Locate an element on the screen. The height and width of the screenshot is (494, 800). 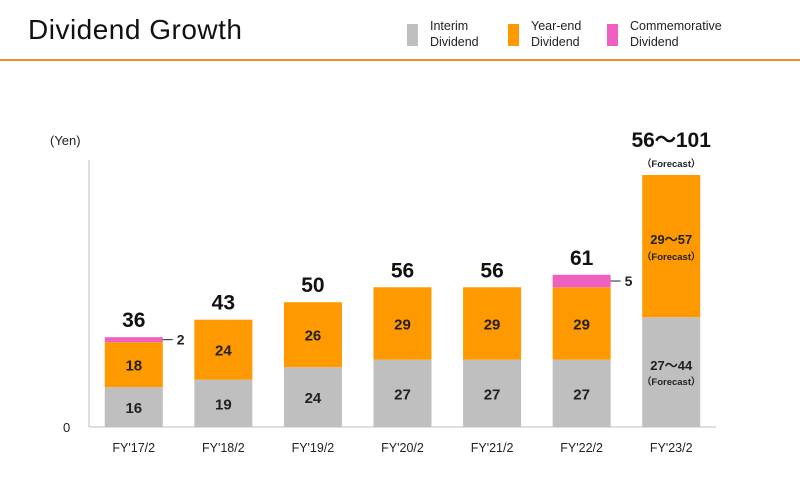
legend-label-commemorative-line2: Dividend is located at coordinates (654, 42).